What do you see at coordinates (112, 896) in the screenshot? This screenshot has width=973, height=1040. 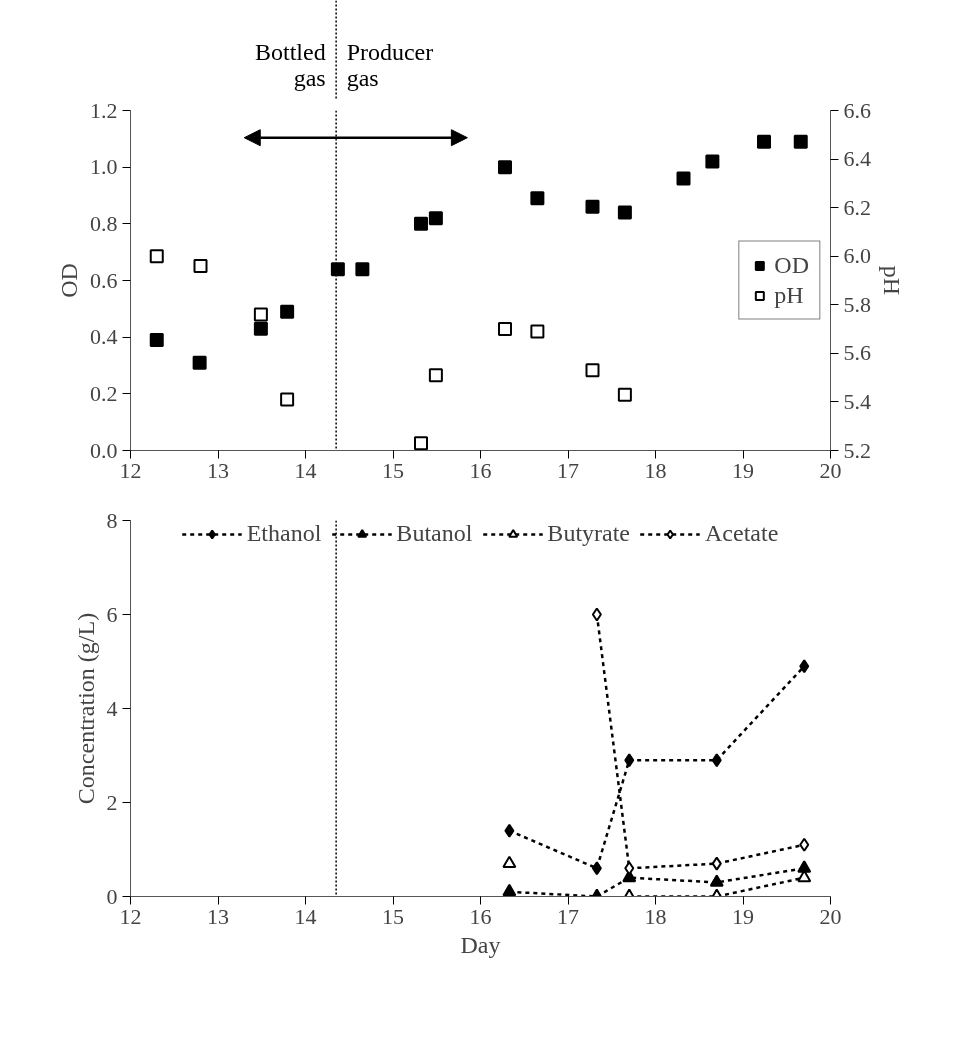 I see `y-tick-label: 0` at bounding box center [112, 896].